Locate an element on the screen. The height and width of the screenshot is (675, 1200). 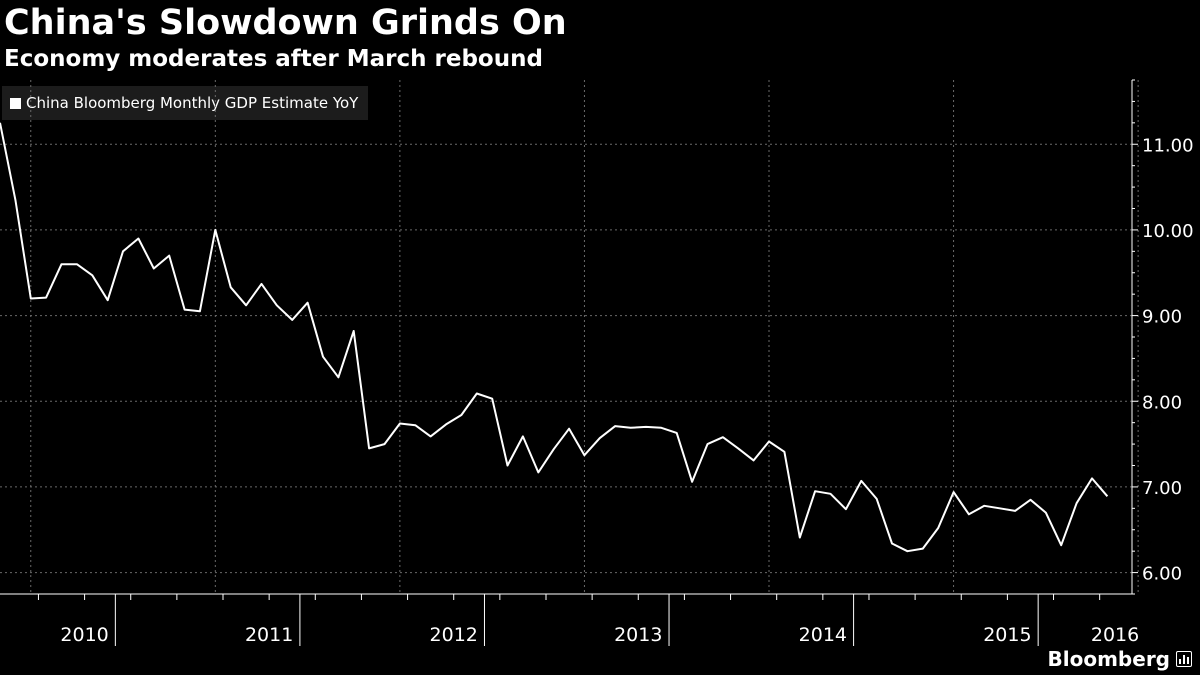
y-tick-label: 8.00 is located at coordinates (1162, 402).